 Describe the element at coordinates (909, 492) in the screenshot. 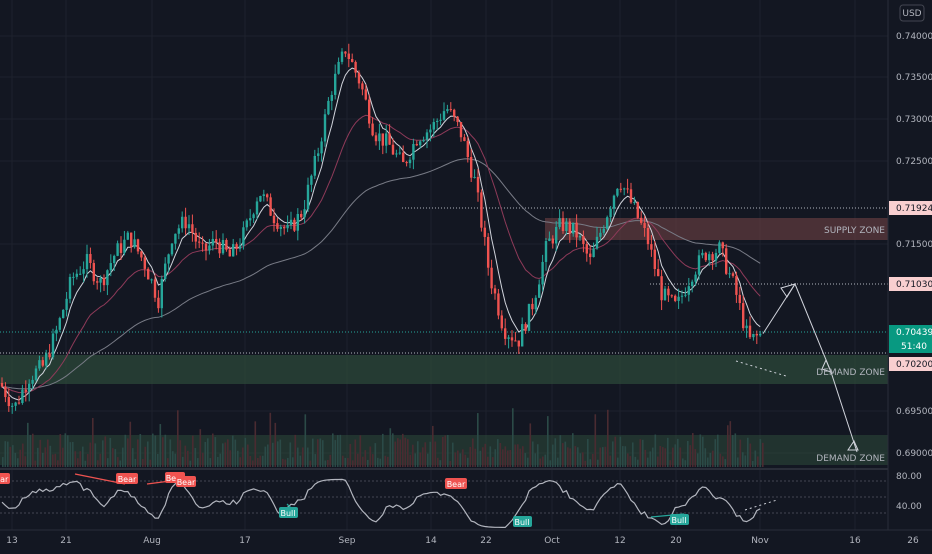

I see `osc-ticks: 80.00 40.00` at that location.